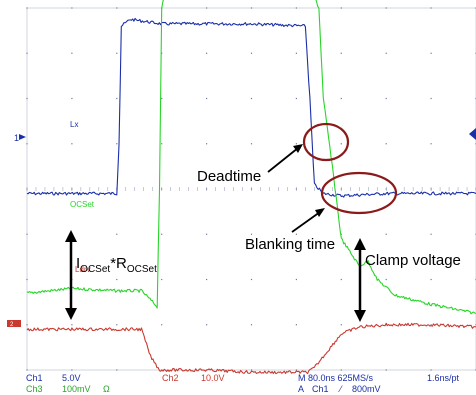 The width and height of the screenshot is (476, 395). Describe the element at coordinates (443, 378) in the screenshot. I see `status-pt: 1.6ns/pt` at that location.